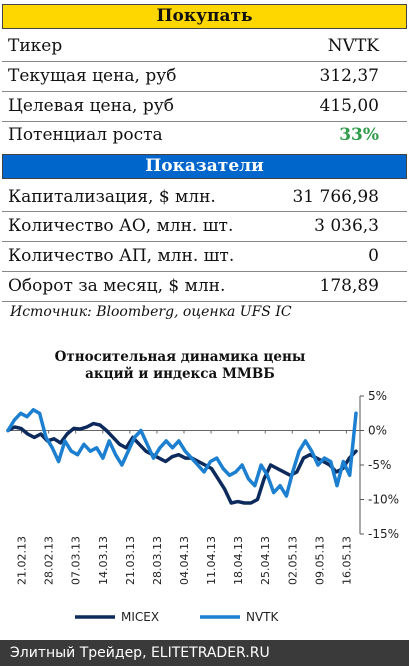 The height and width of the screenshot is (666, 409). Describe the element at coordinates (180, 357) in the screenshot. I see `chart-title-line1: Относительная динамика цены` at that location.